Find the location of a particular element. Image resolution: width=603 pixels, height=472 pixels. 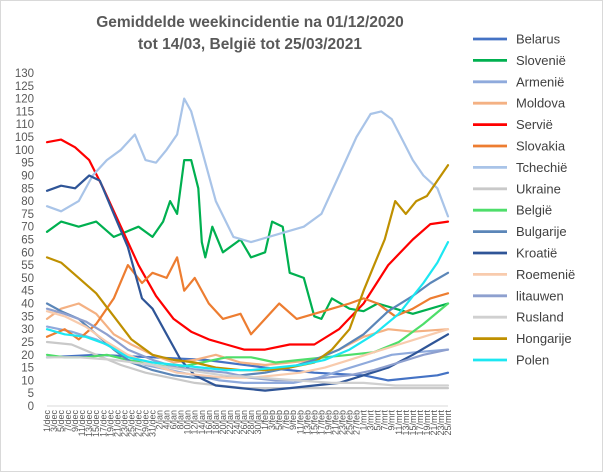

legend-item: Servië is located at coordinates (513, 124).